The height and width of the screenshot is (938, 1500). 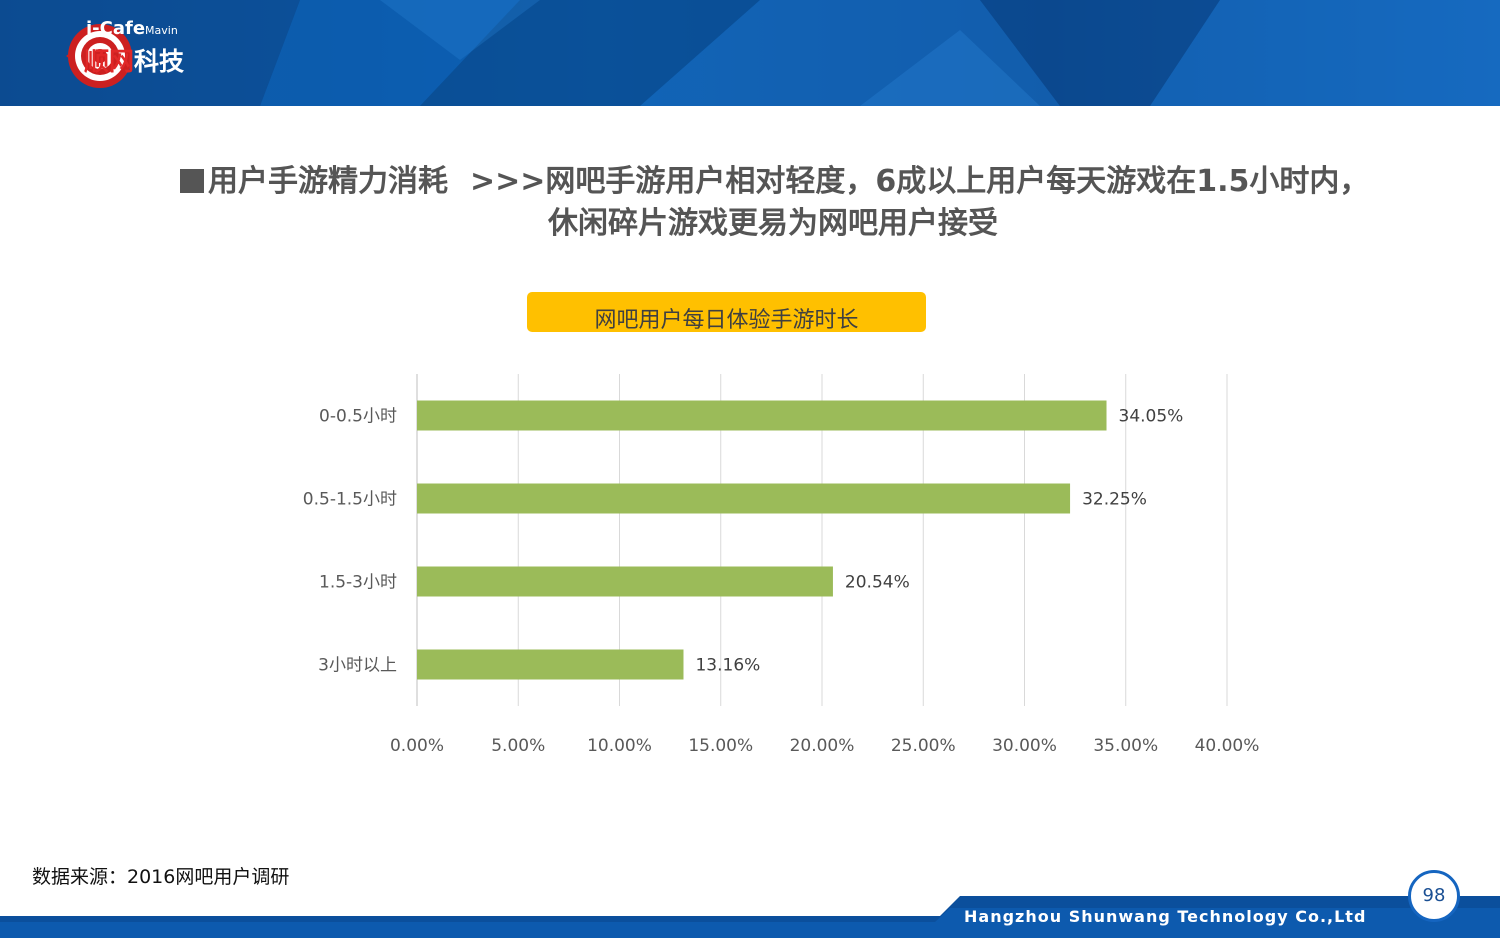 What do you see at coordinates (1434, 896) in the screenshot?
I see `page-number: 98` at bounding box center [1434, 896].